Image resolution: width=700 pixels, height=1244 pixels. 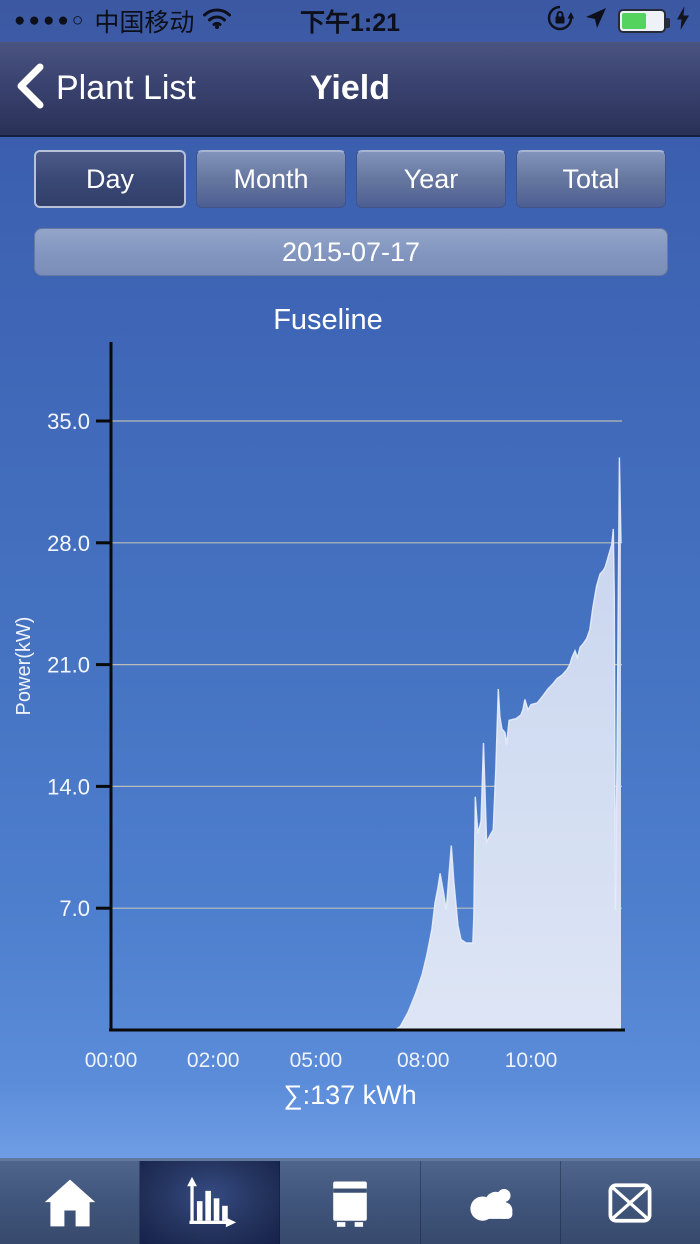 I want to click on charging-bolt-icon, so click(x=683, y=21).